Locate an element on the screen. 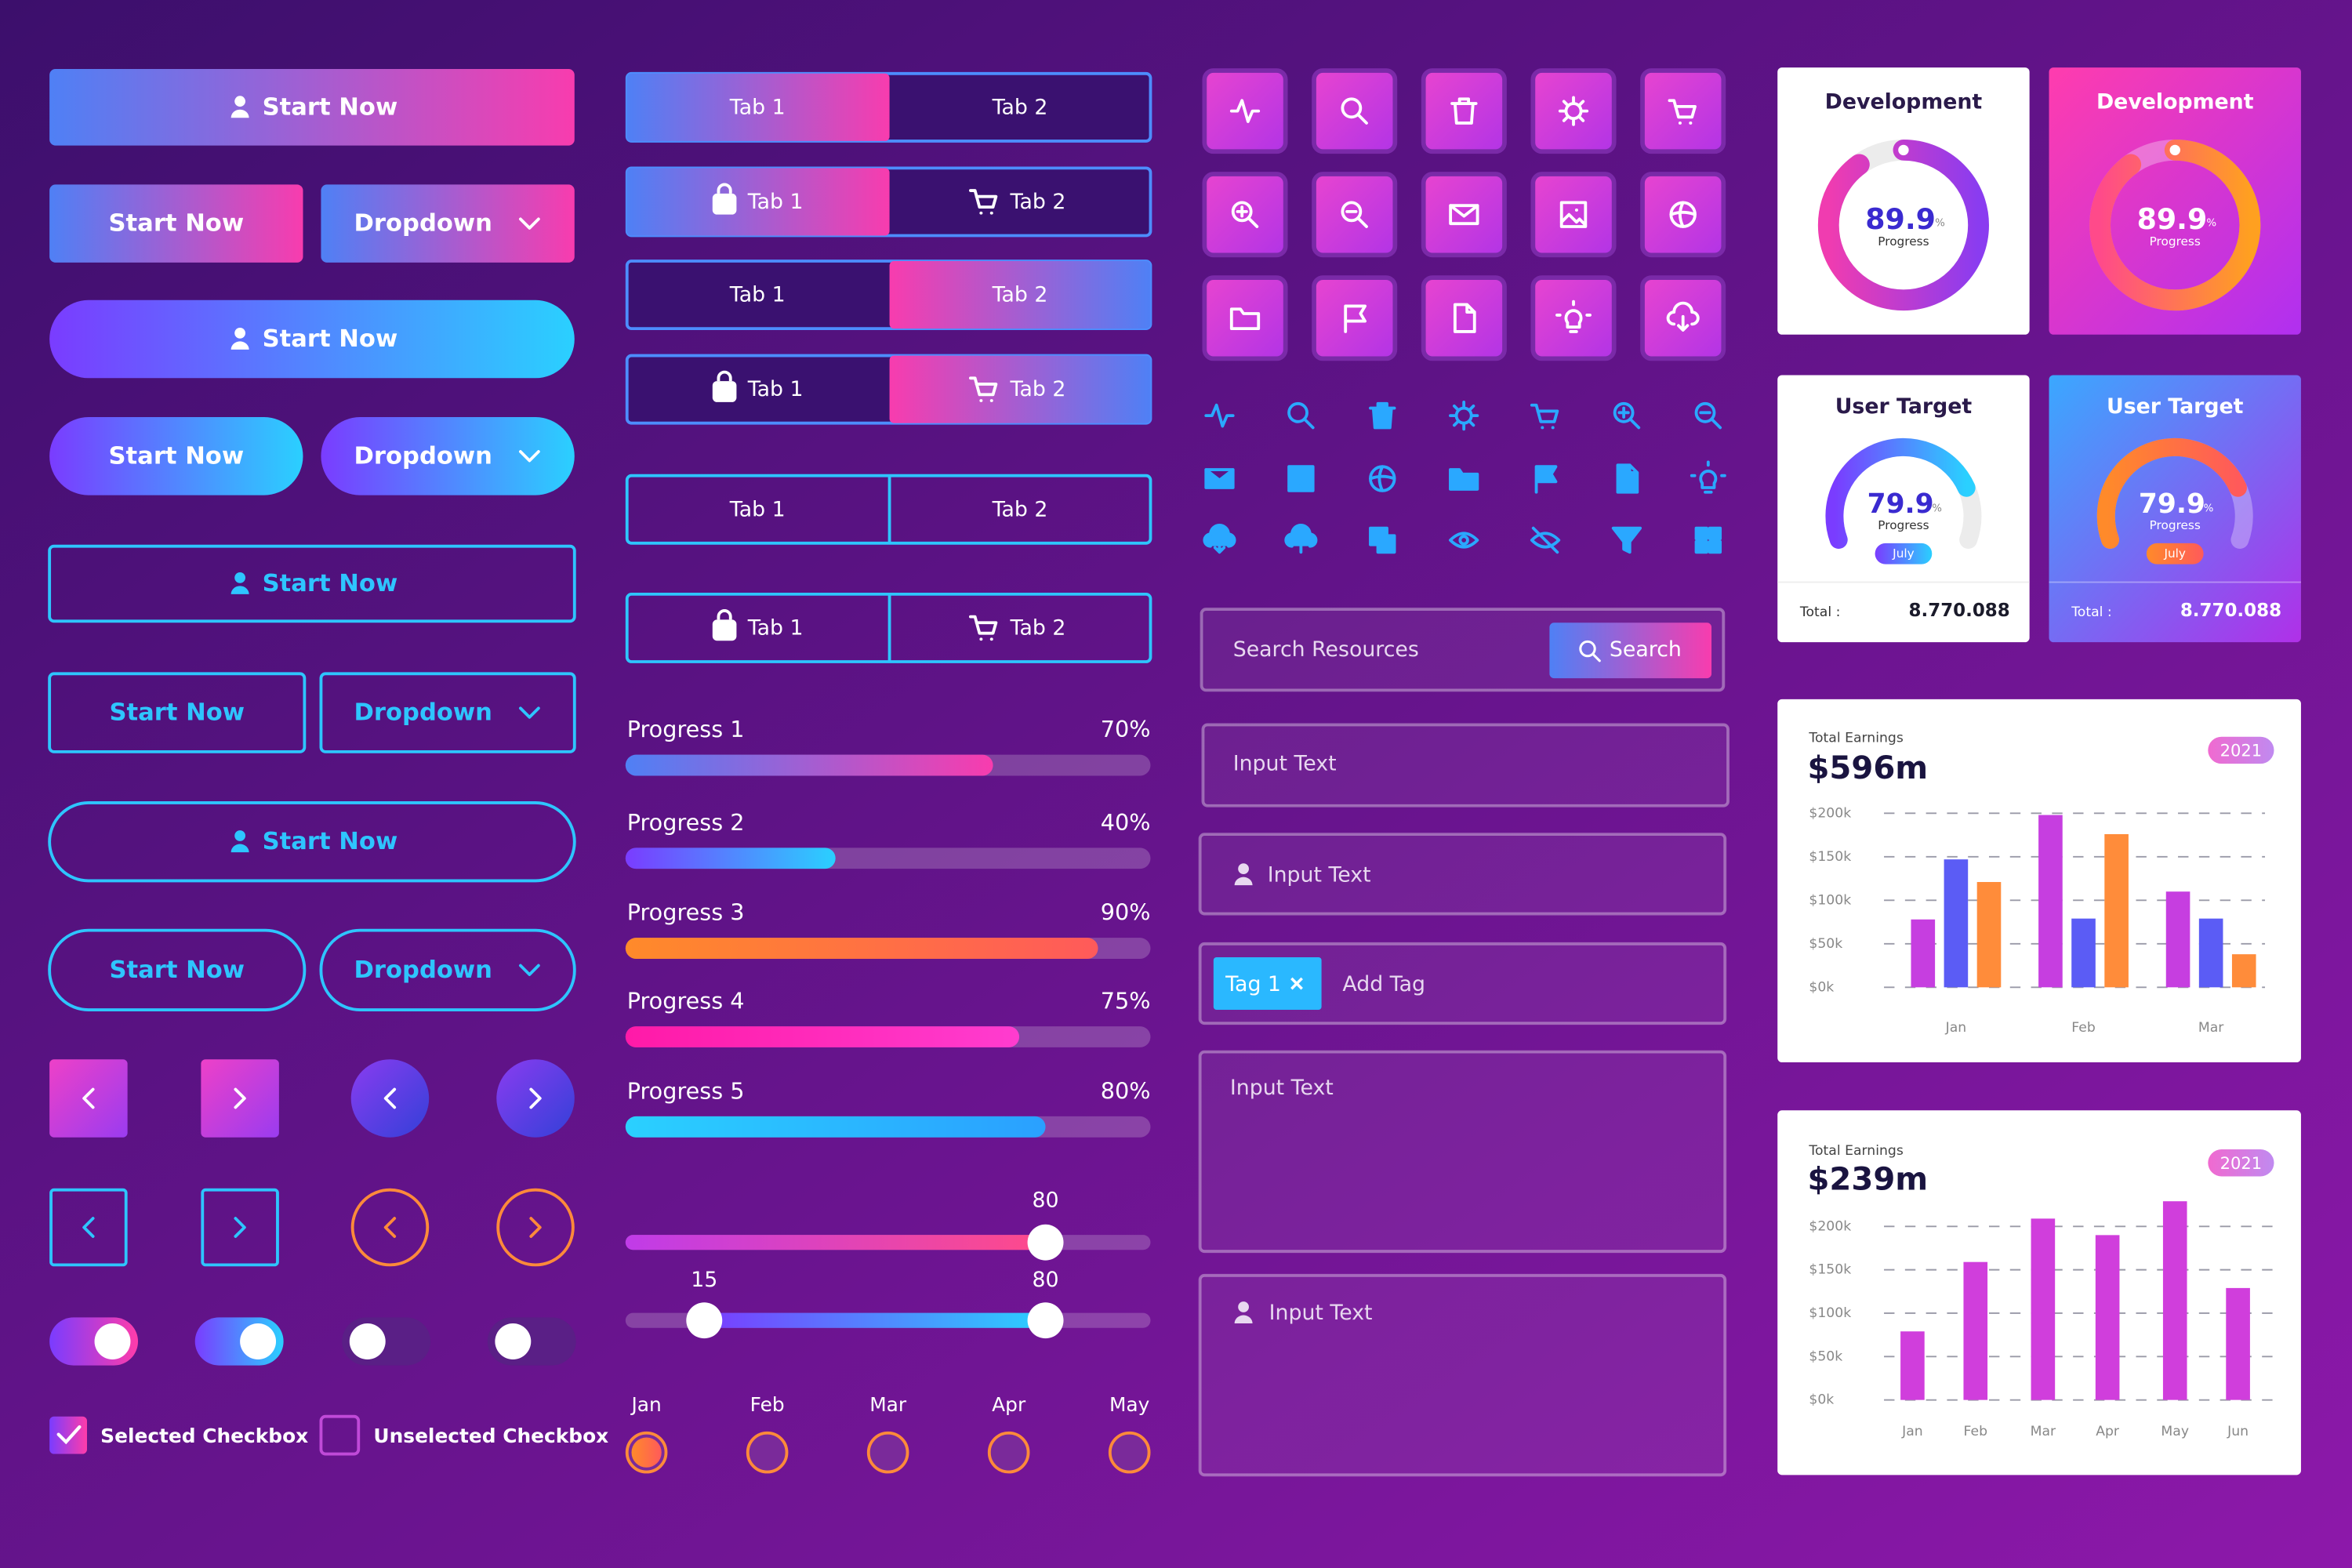 The image size is (2352, 1568). tag-chip: Tag 1 is located at coordinates (1267, 984).